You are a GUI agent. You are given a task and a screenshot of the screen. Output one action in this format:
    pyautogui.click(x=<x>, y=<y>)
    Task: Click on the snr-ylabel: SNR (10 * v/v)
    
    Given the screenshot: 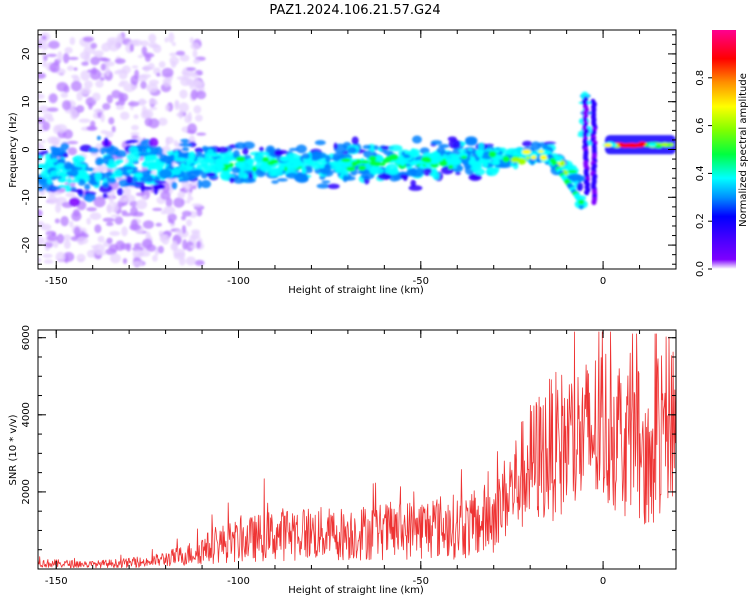 What is the action you would take?
    pyautogui.click(x=13, y=449)
    